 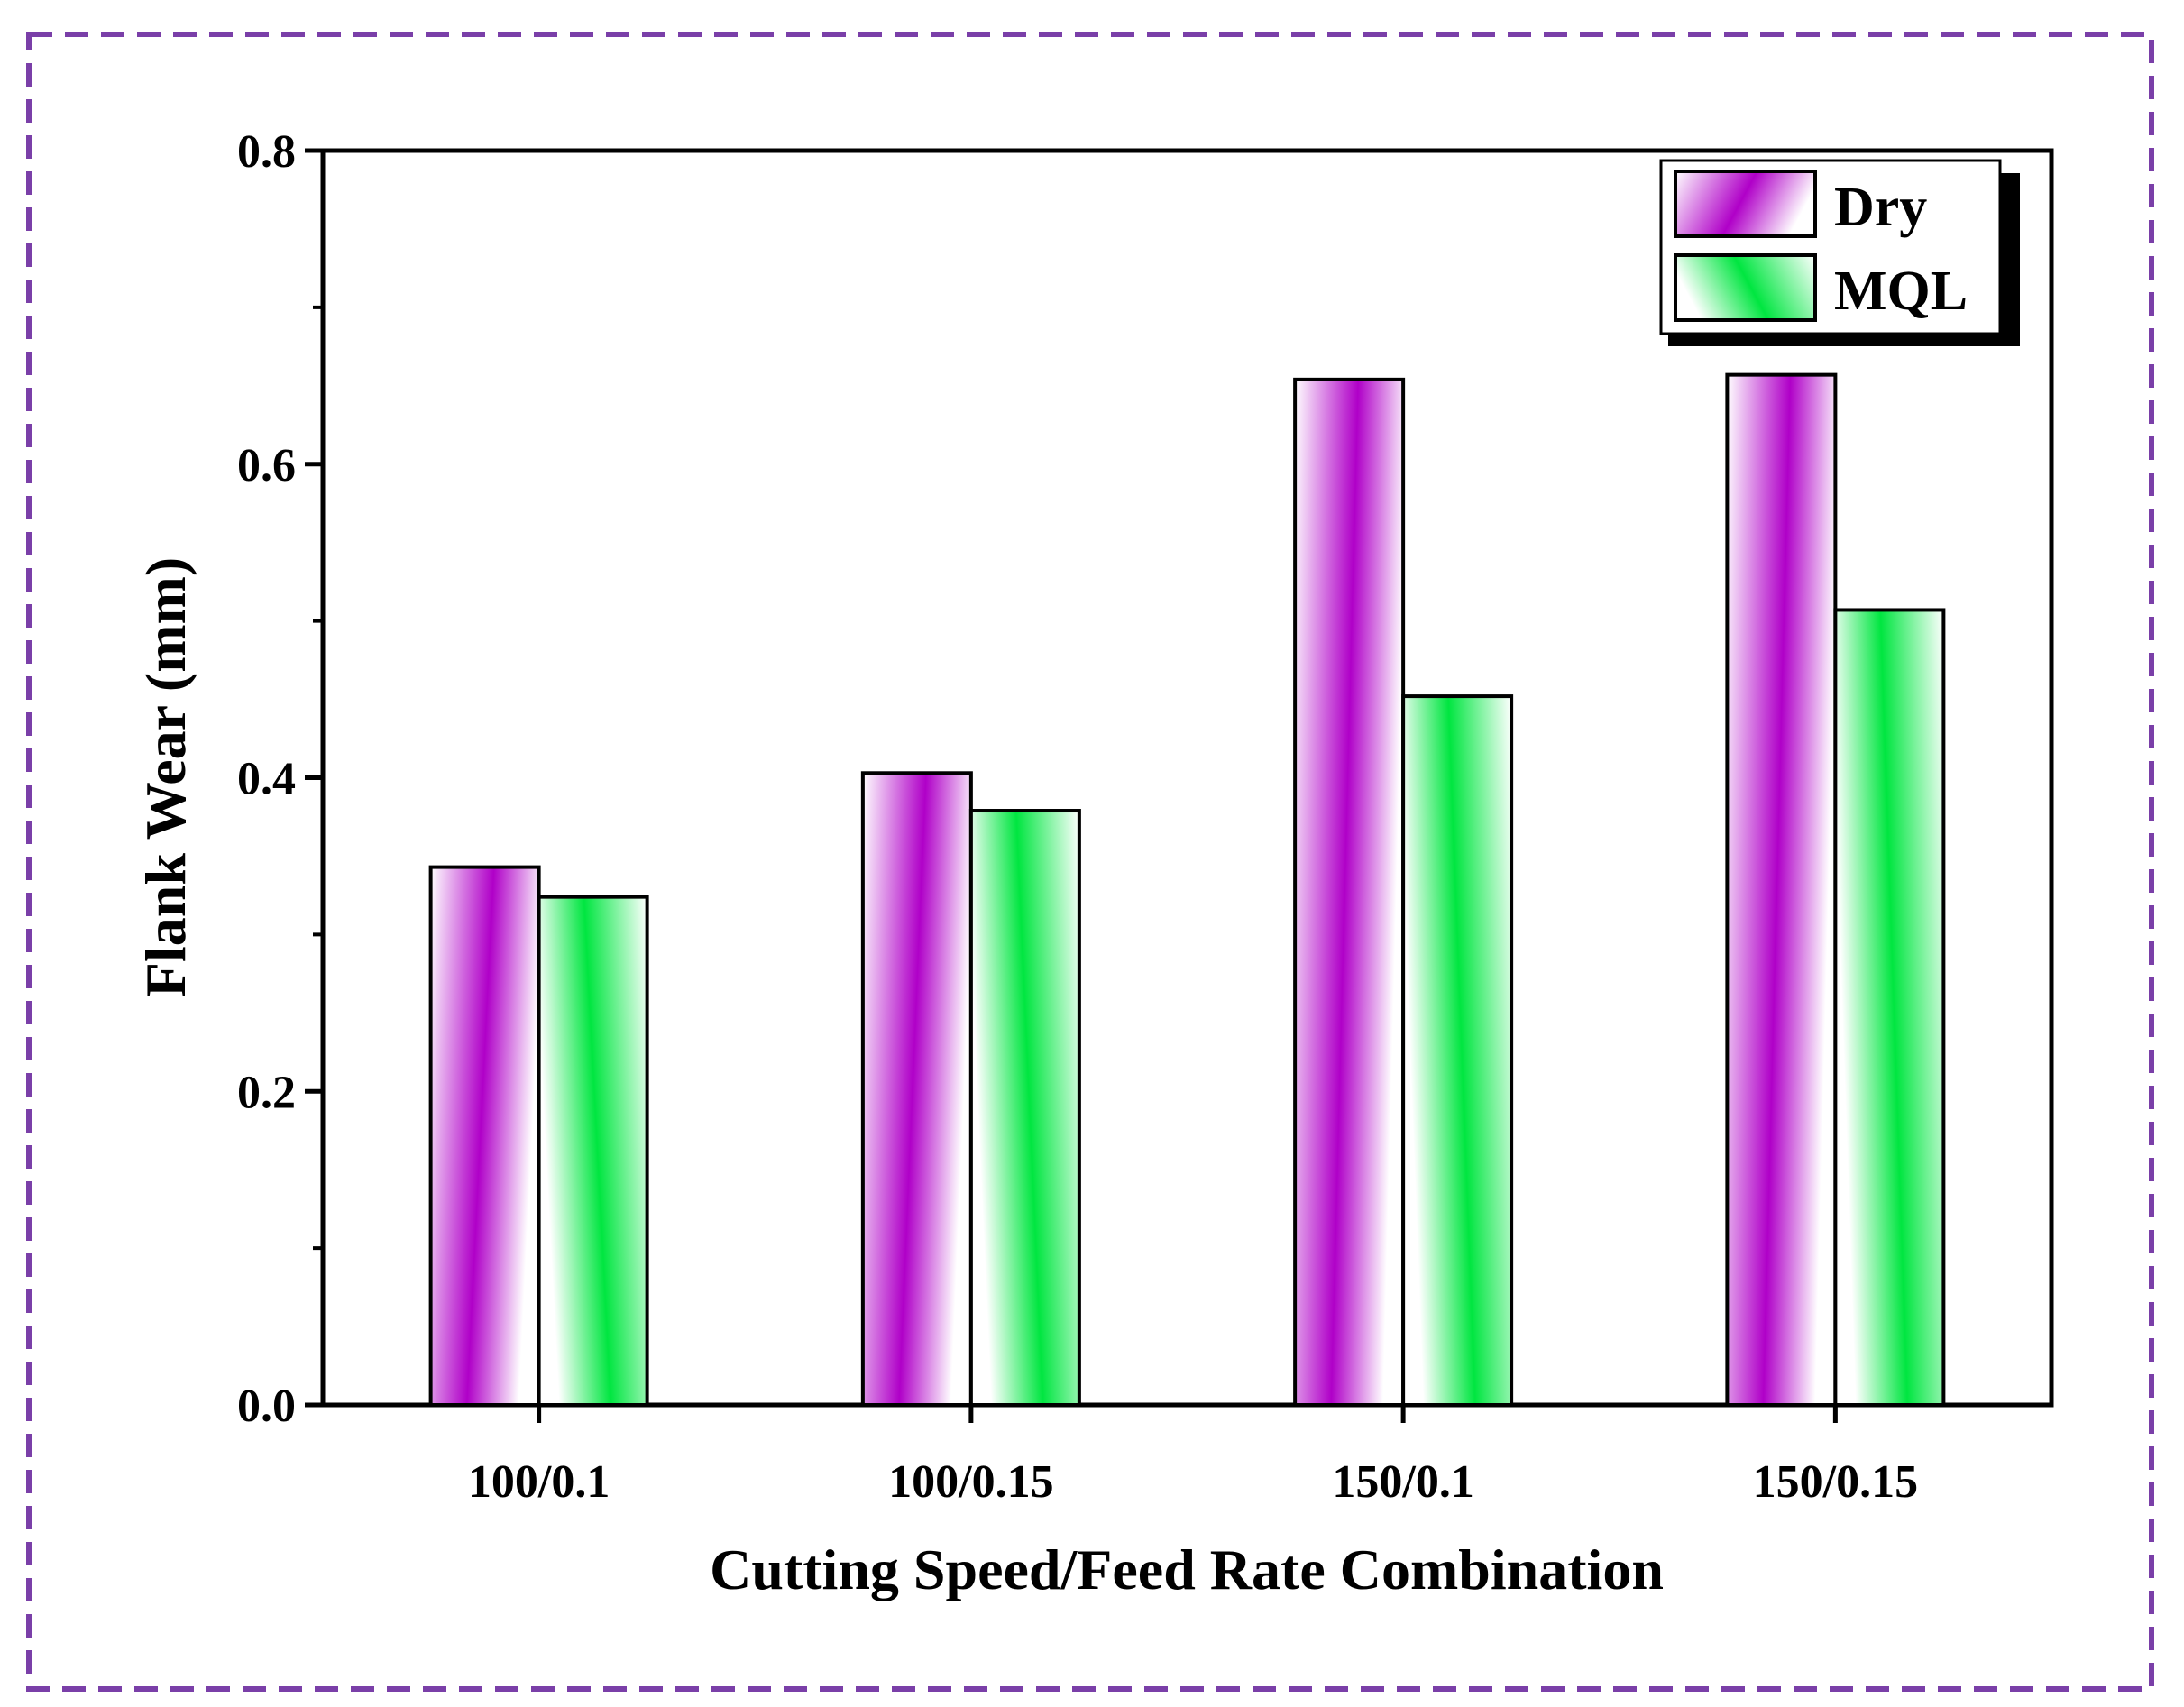 What do you see at coordinates (539, 1482) in the screenshot?
I see `x-tick-label: 100/0.1` at bounding box center [539, 1482].